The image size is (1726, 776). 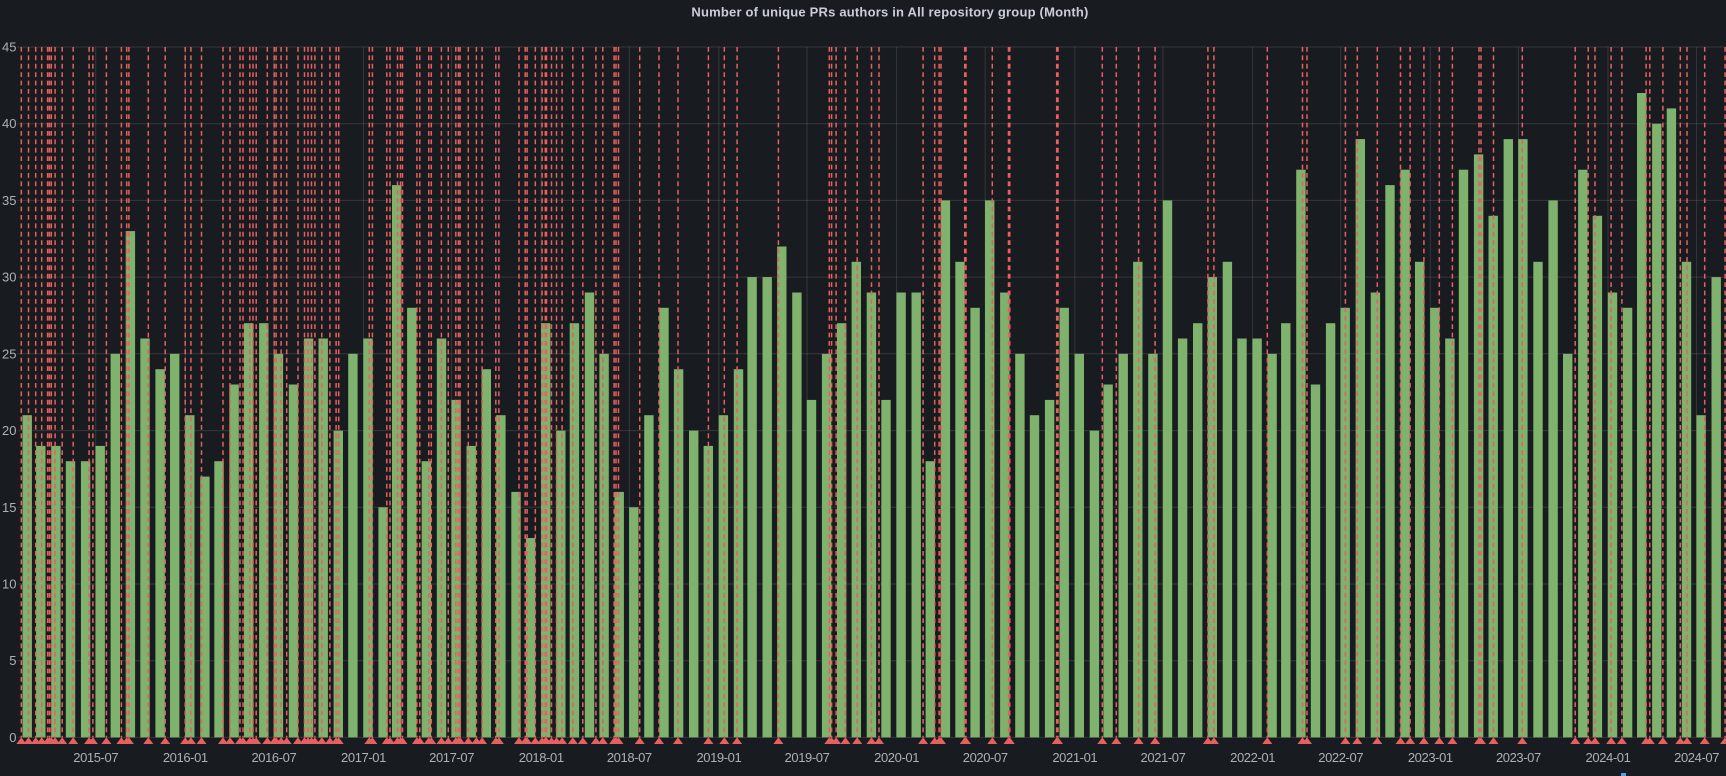 I want to click on svg-text: 35, so click(x=9, y=200).